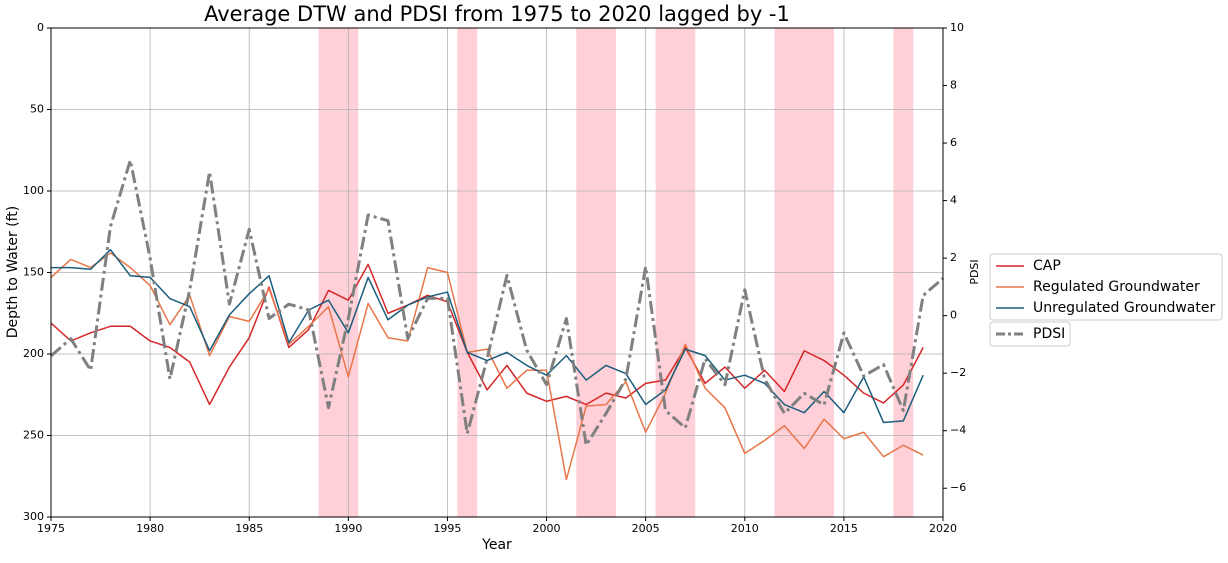 This screenshot has height=563, width=1228. I want to click on y-tick-label: 100, so click(33, 190).